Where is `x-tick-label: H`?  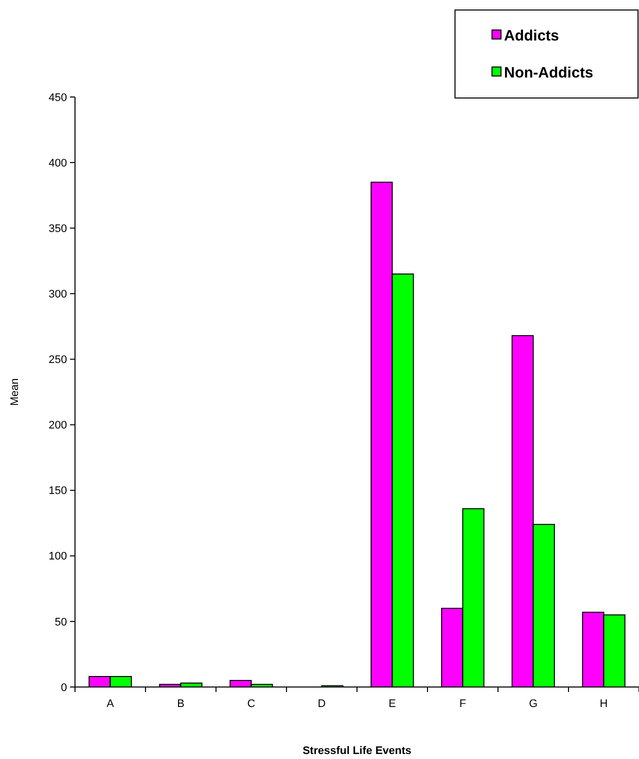 x-tick-label: H is located at coordinates (604, 704).